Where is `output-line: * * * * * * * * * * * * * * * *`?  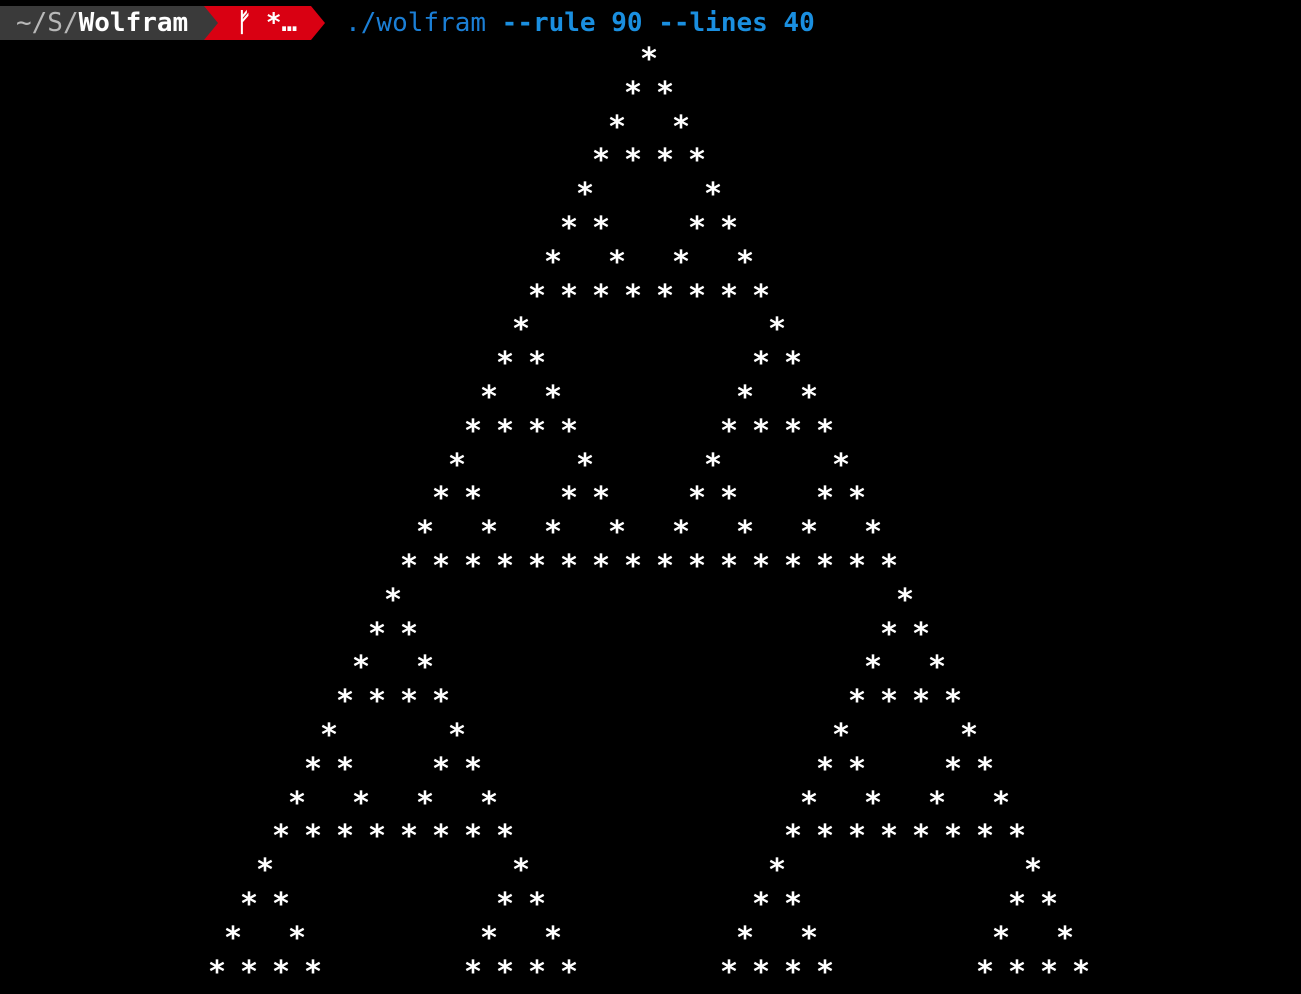
output-line: * * * * * * * * * * * * * * * * is located at coordinates (650, 972).